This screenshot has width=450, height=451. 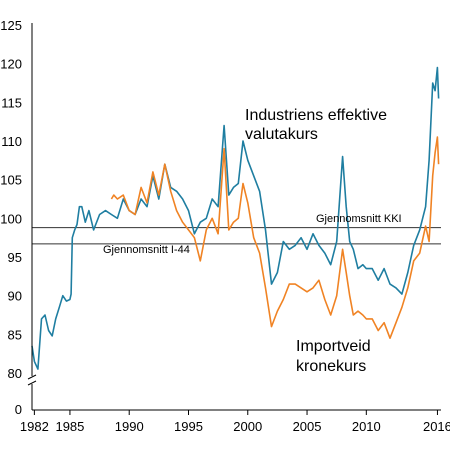 I want to click on ref-label-kki: Gjennomsnitt KKI, so click(x=359, y=219).